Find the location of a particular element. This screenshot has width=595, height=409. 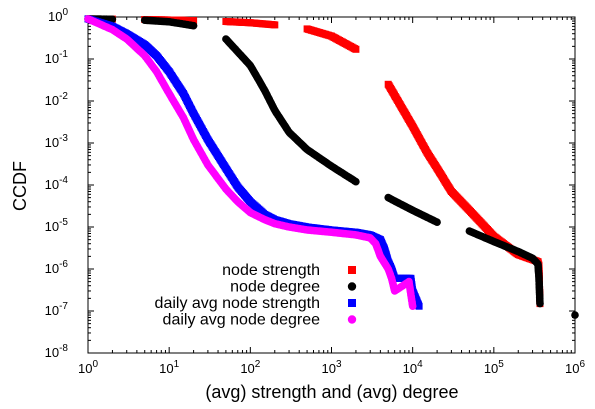

x-tick-label: 10² is located at coordinates (250, 367).